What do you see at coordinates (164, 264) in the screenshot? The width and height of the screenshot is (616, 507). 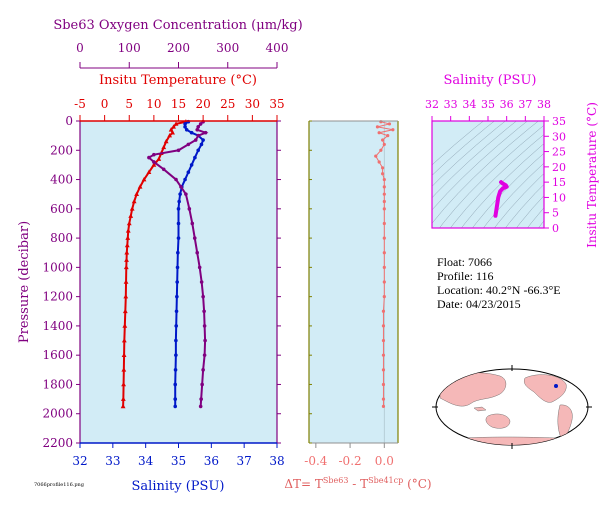 I see `main-plot-area` at bounding box center [164, 264].